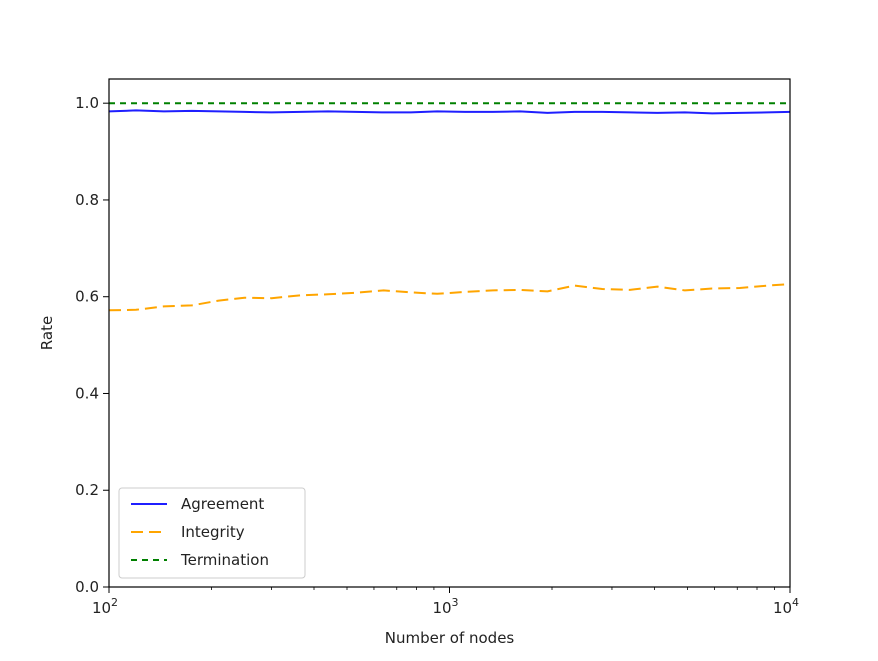 The image size is (878, 661). I want to click on x-tick-label: 10², so click(105, 606).